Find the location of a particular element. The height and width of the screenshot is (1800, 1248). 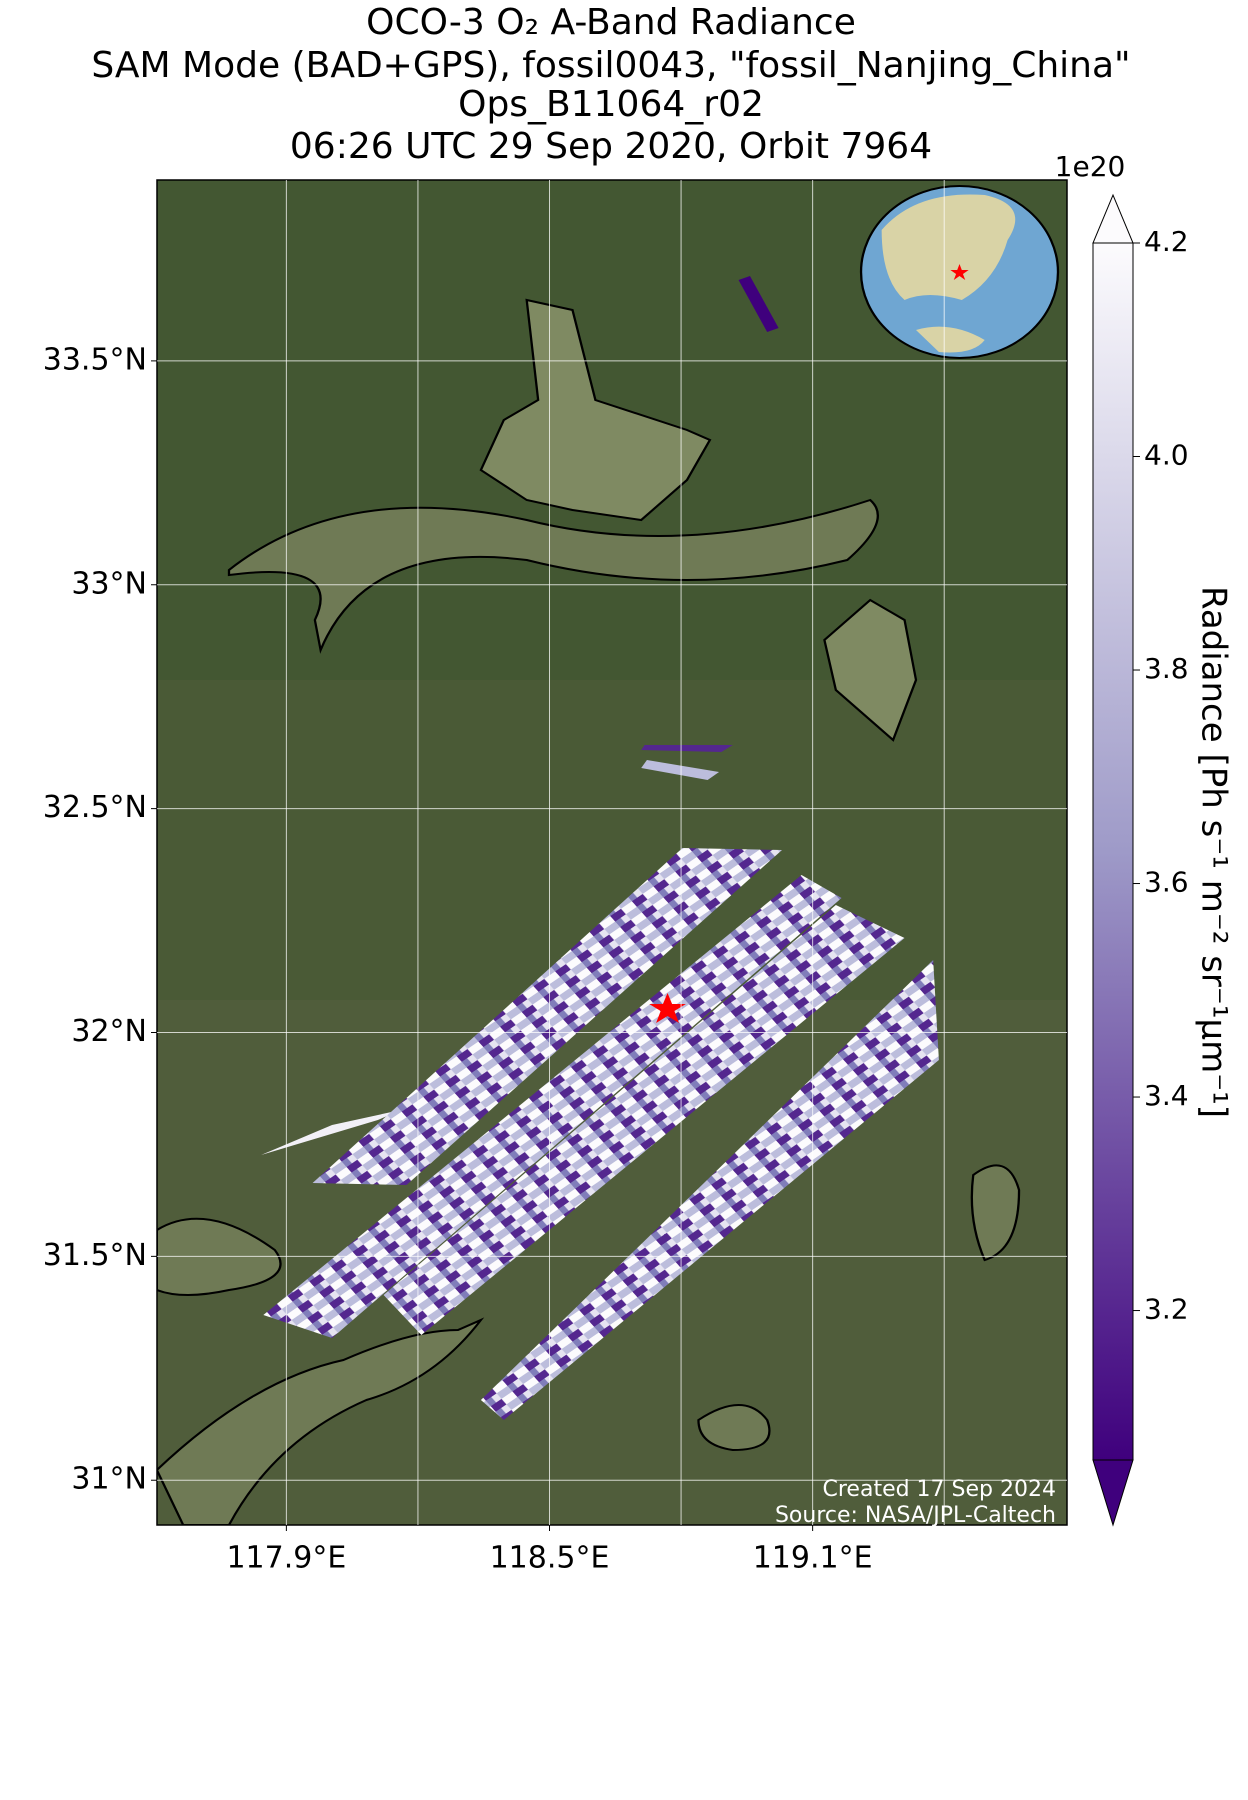

x-tick-label: 118.5°E is located at coordinates (550, 1558).